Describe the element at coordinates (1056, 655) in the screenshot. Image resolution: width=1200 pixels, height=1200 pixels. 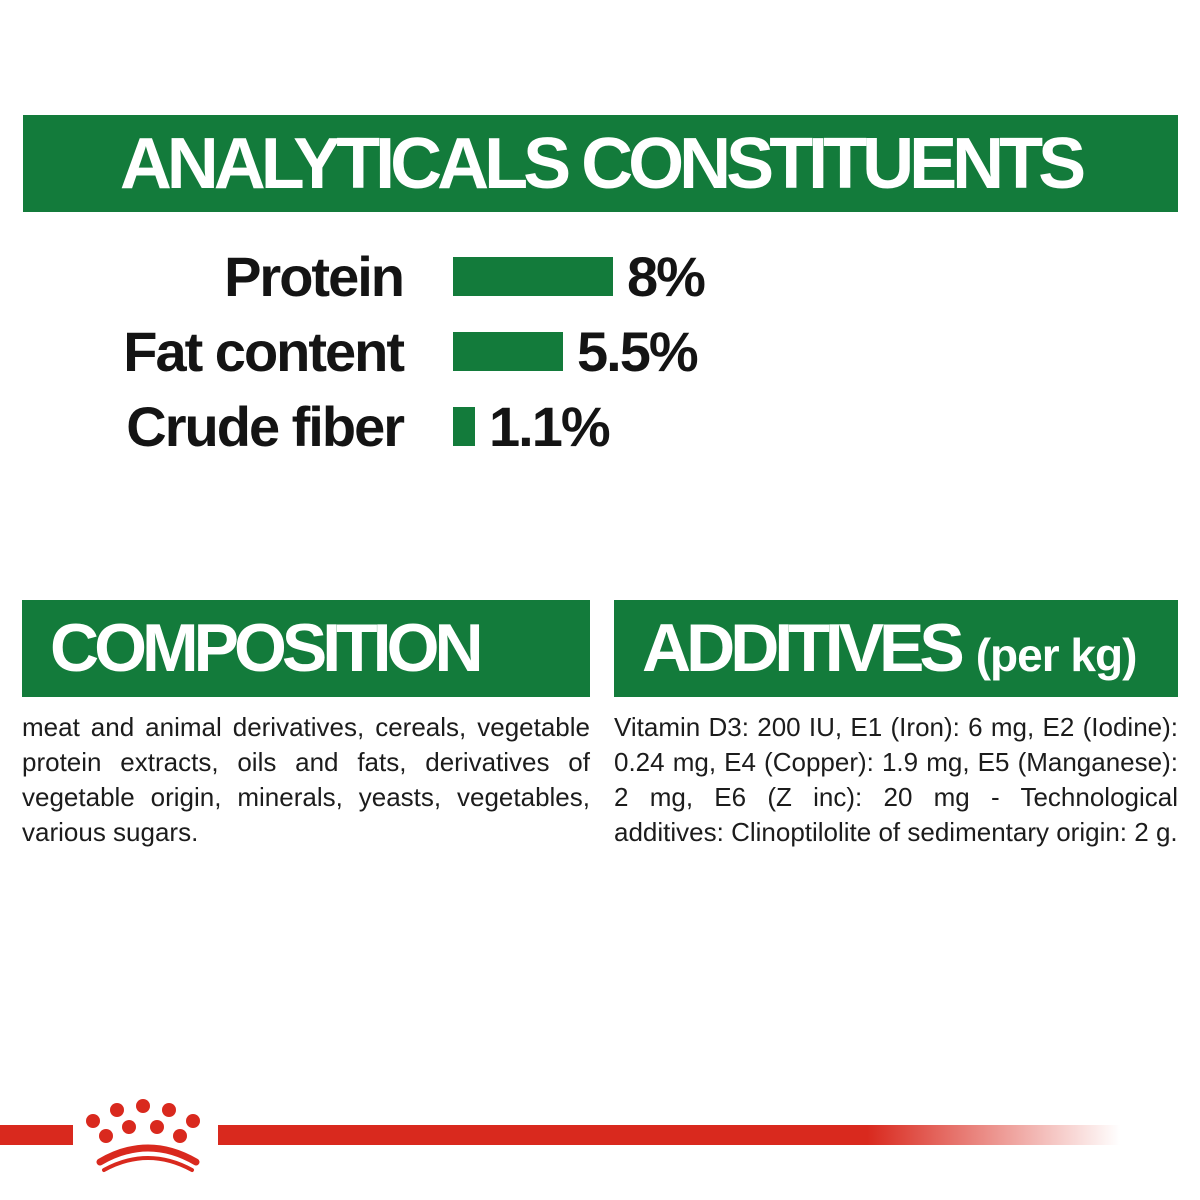
I see `additives-heading-suffix: (per kg)` at that location.